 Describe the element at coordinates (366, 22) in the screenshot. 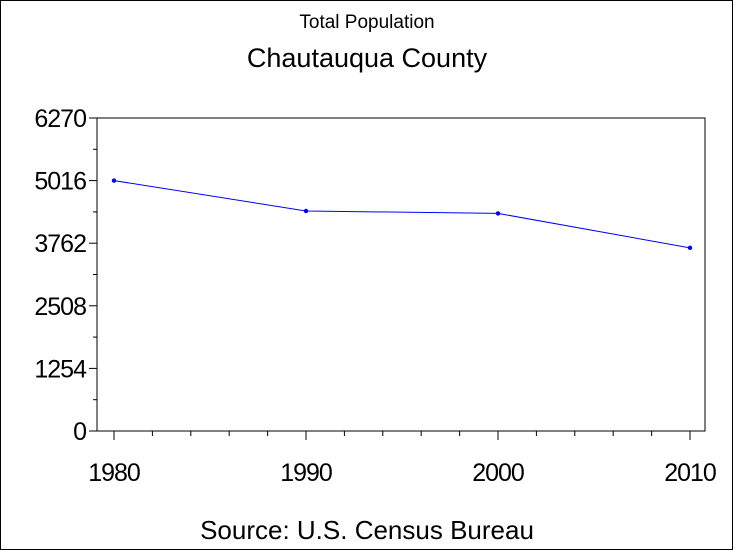

I see `chart-subtitle: Total Population` at that location.